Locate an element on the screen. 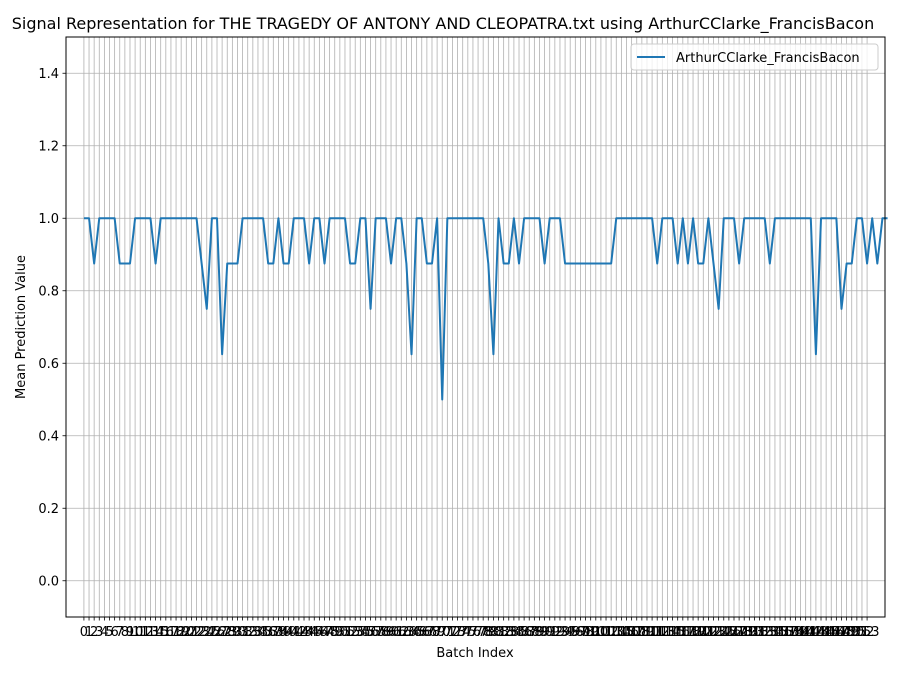  x-tick-label: 48 is located at coordinates (329, 632).